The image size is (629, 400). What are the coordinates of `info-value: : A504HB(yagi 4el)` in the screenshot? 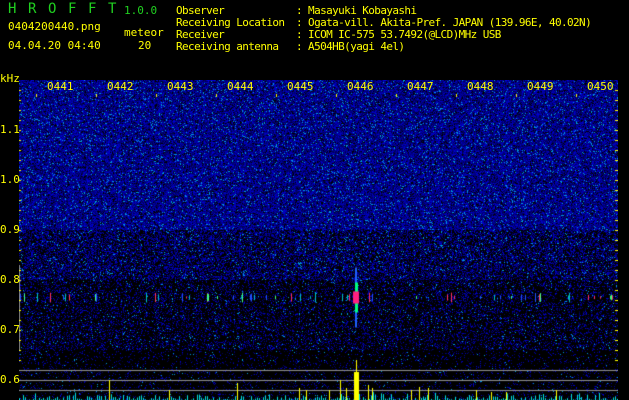 It's located at (350, 46).